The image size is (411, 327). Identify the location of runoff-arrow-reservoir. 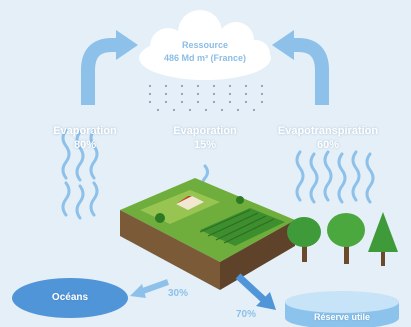
(255, 291).